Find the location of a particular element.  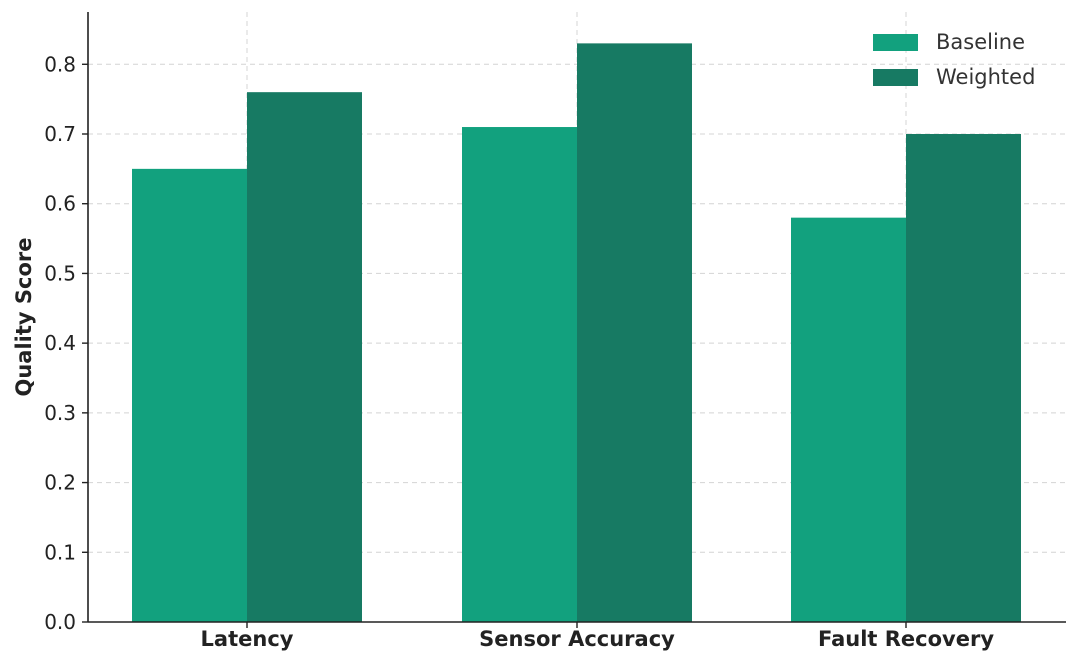

legend-label-weighted: Weighted is located at coordinates (985, 77).